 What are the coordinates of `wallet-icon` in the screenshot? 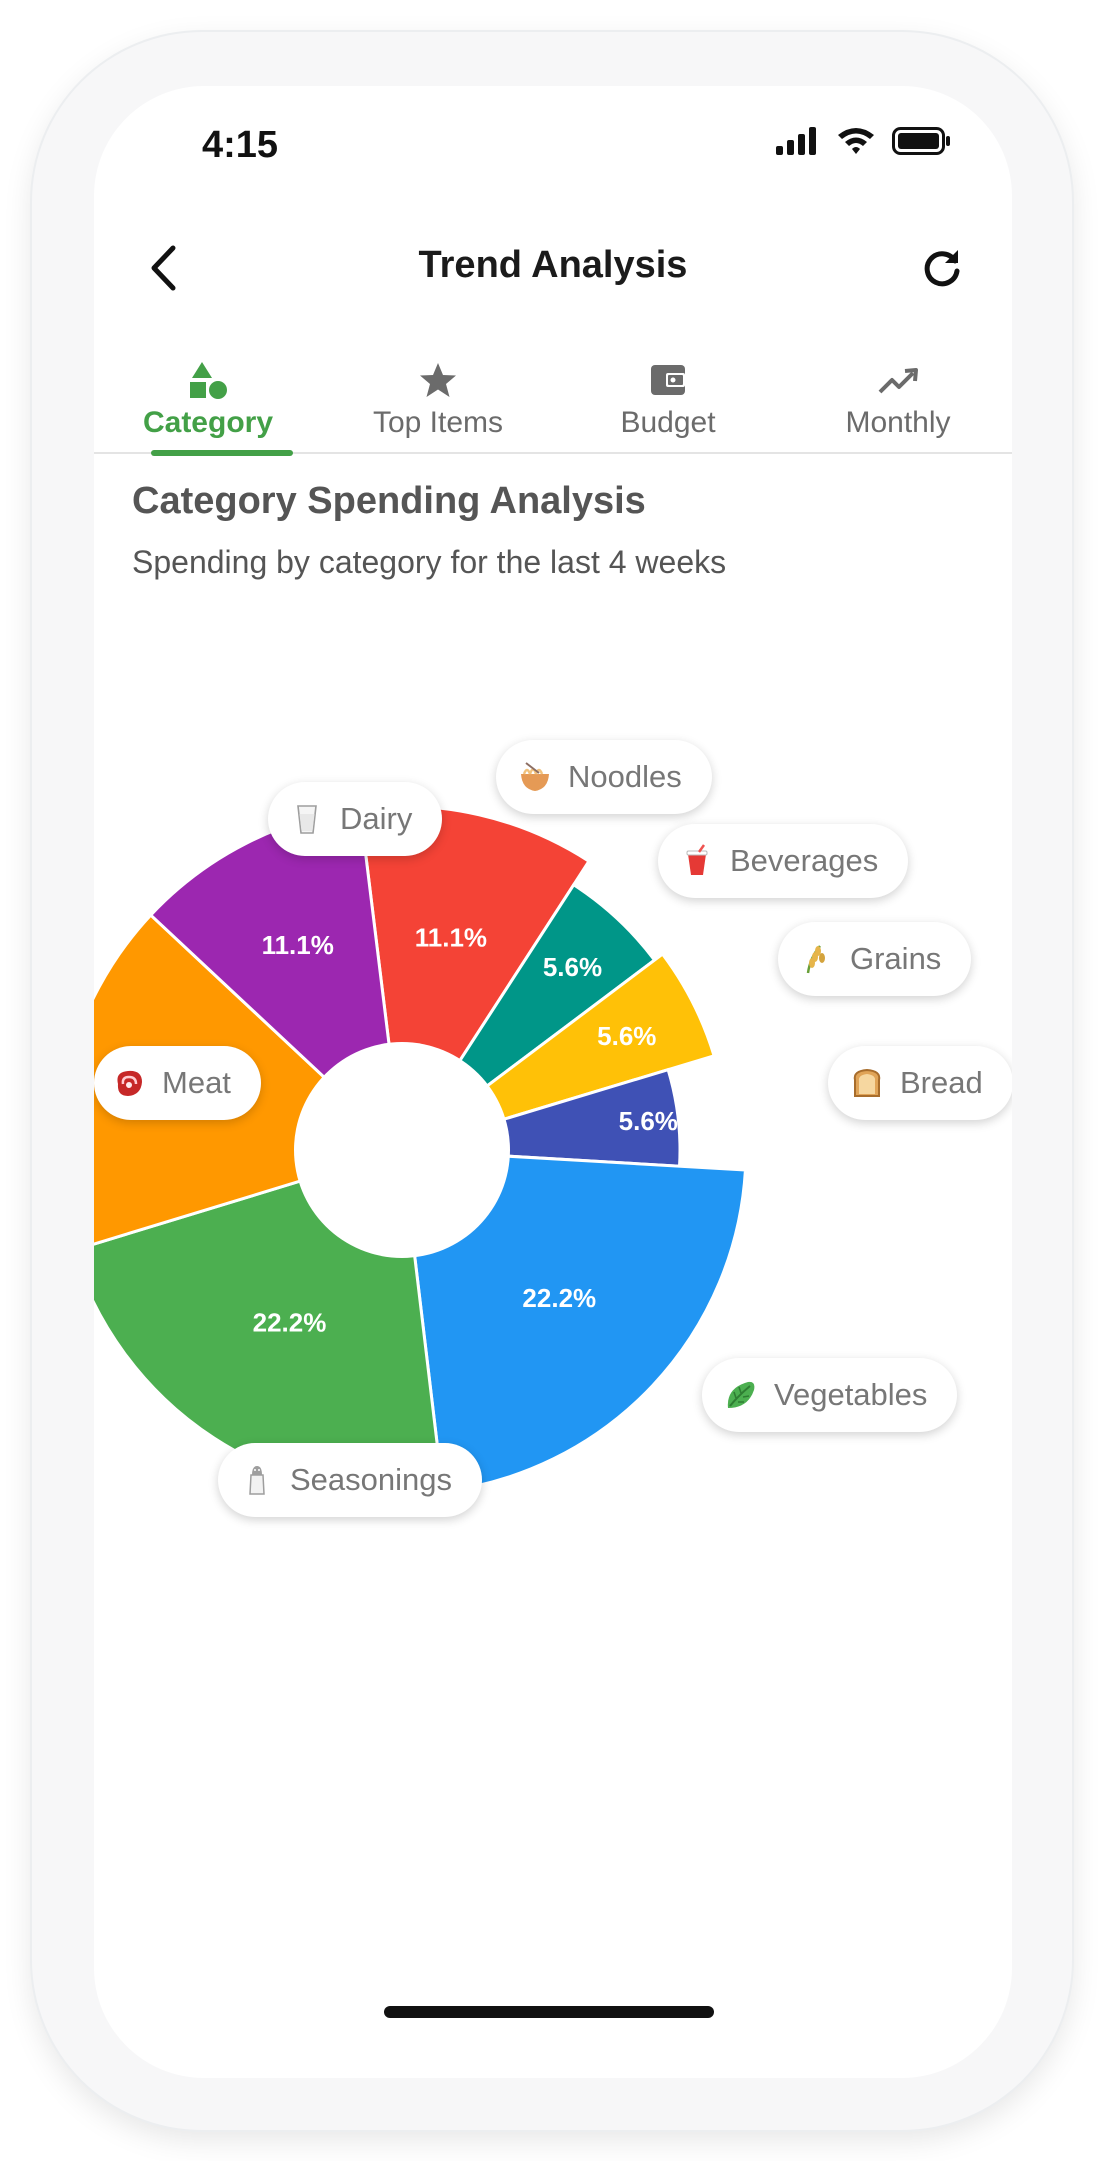 It's located at (668, 378).